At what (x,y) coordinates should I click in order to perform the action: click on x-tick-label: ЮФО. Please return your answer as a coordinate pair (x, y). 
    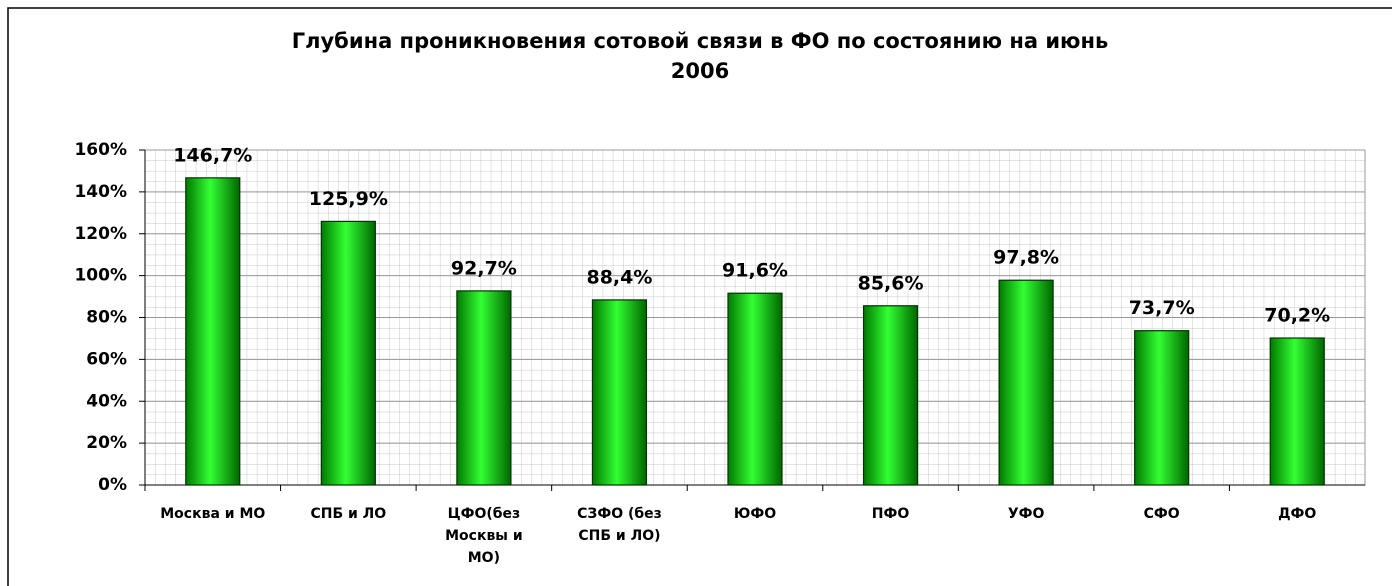
    Looking at the image, I should click on (755, 514).